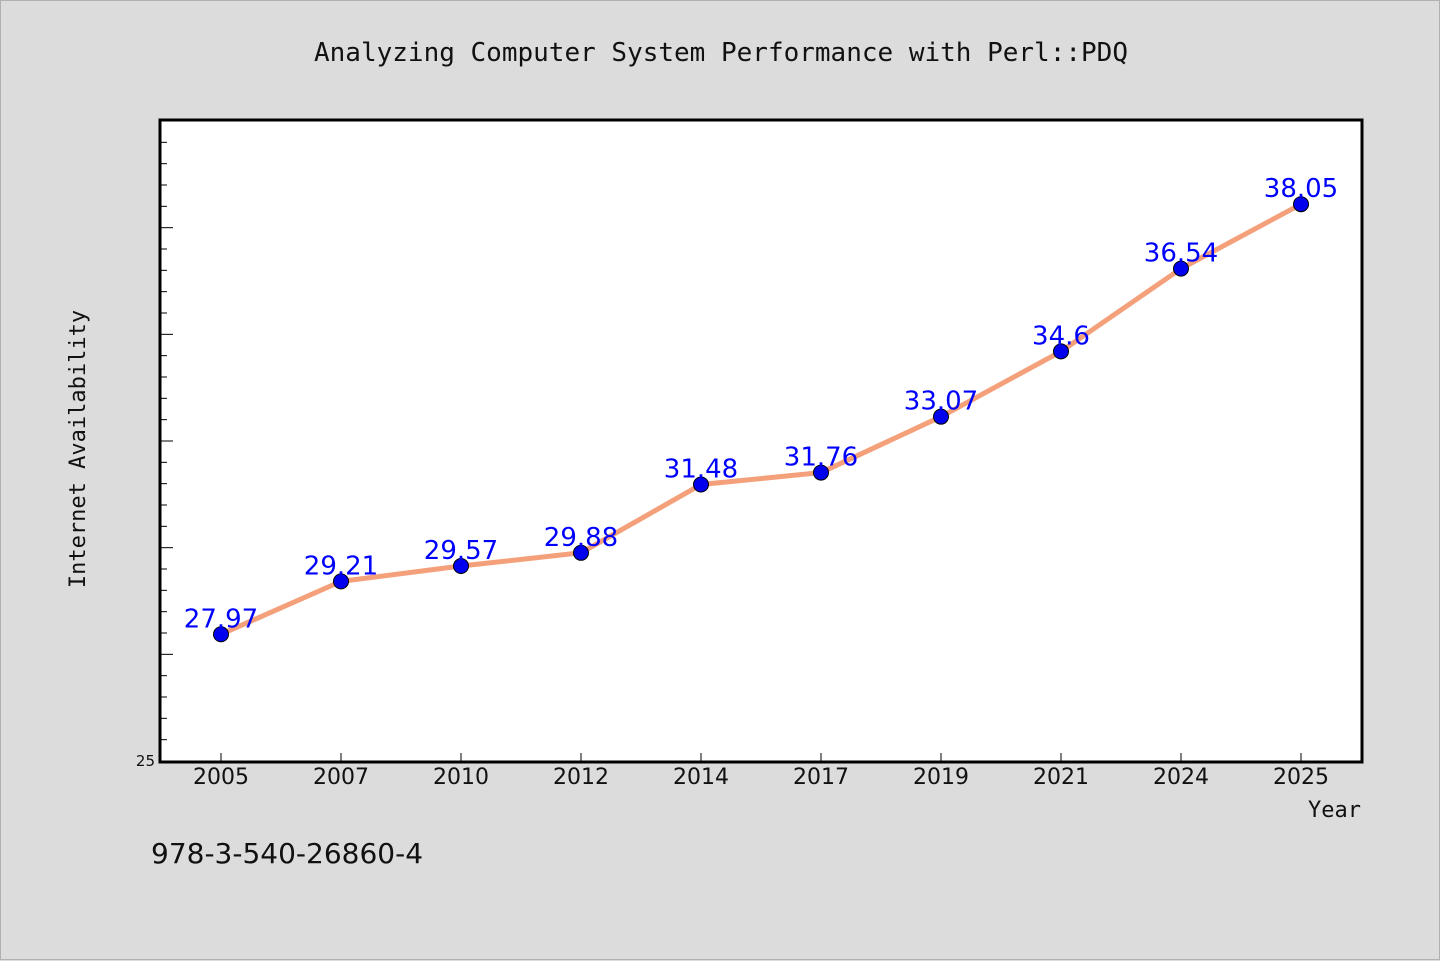 This screenshot has height=961, width=1440. I want to click on x-tick-label: 2025, so click(1301, 777).